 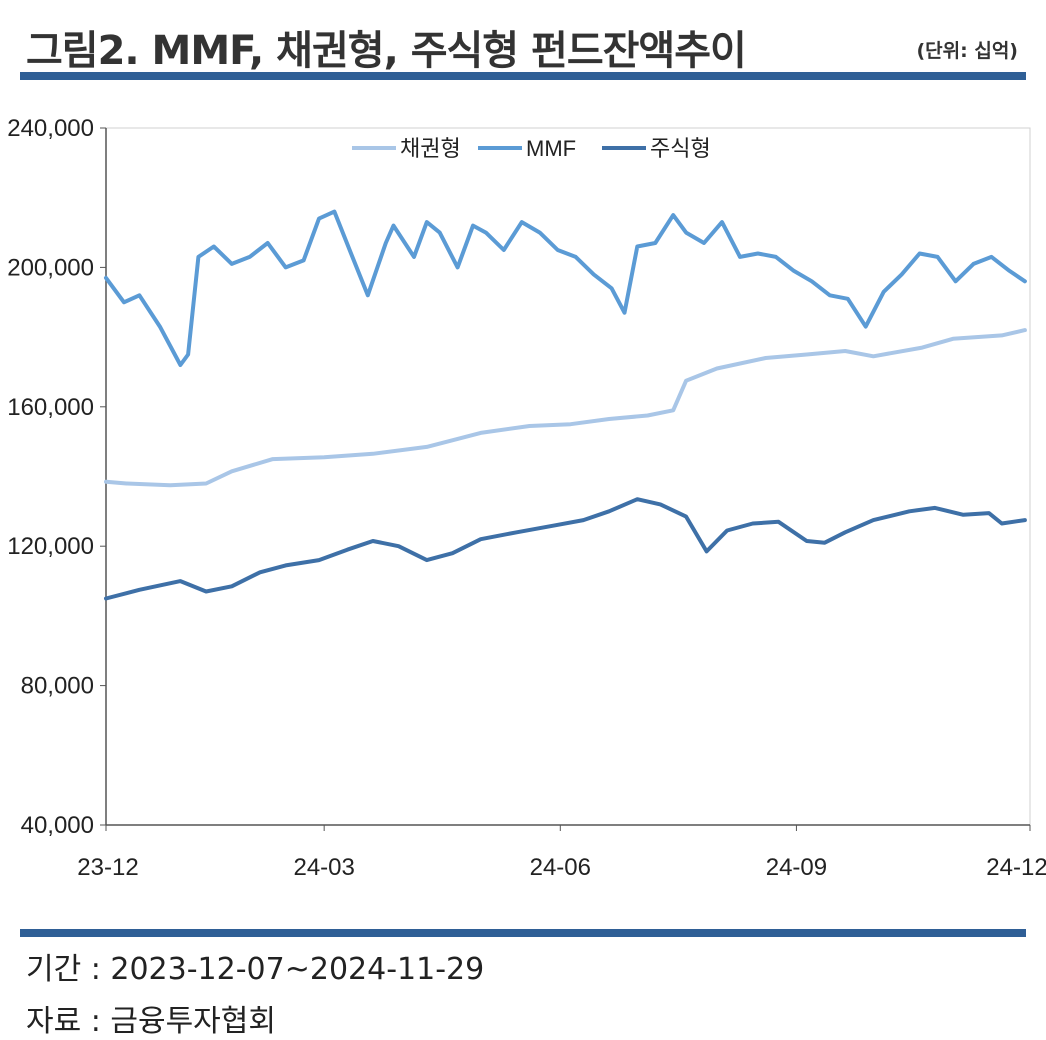 What do you see at coordinates (323, 867) in the screenshot?
I see `x-tick-label: 24-03` at bounding box center [323, 867].